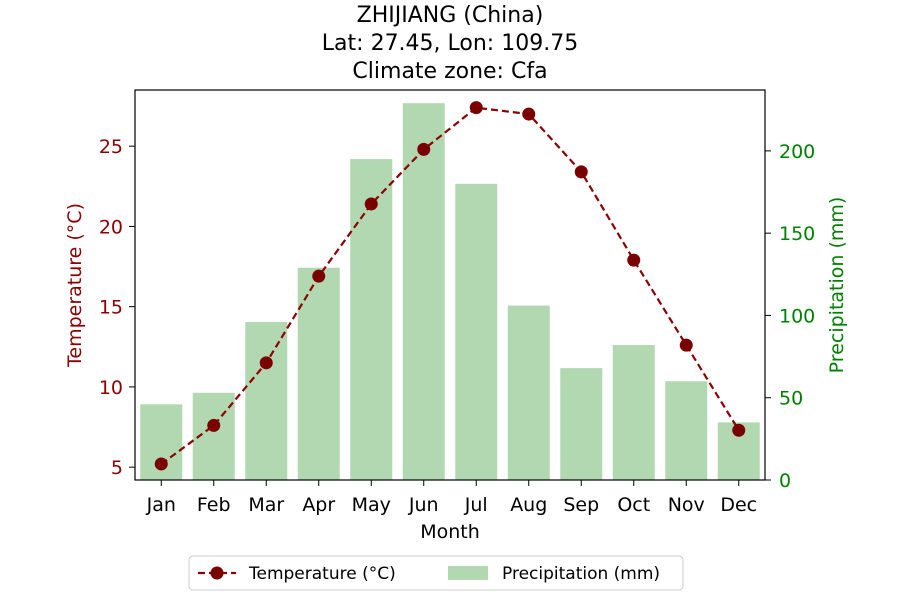 Image resolution: width=900 pixels, height=600 pixels. Describe the element at coordinates (371, 204) in the screenshot. I see `temp-point-may` at that location.